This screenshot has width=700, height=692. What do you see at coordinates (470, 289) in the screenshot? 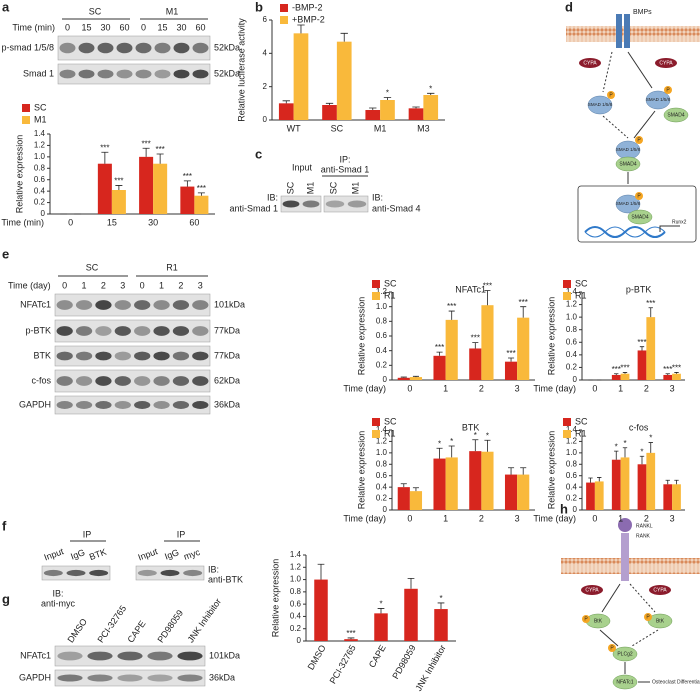
I see `chart-title: NFATc1` at bounding box center [470, 289].